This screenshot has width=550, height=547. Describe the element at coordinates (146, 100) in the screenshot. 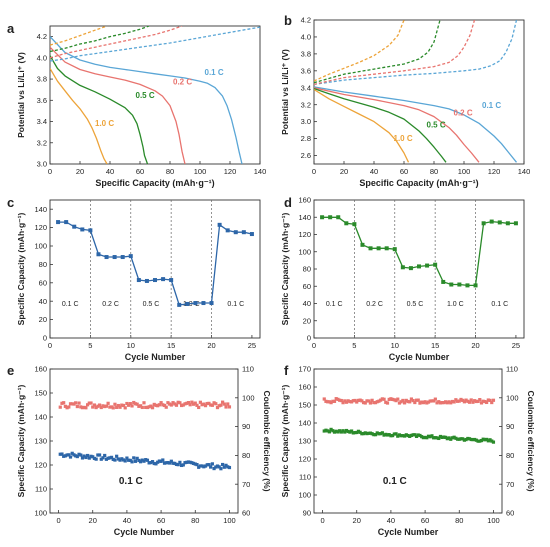

I see `series-line-0-1-c` at that location.